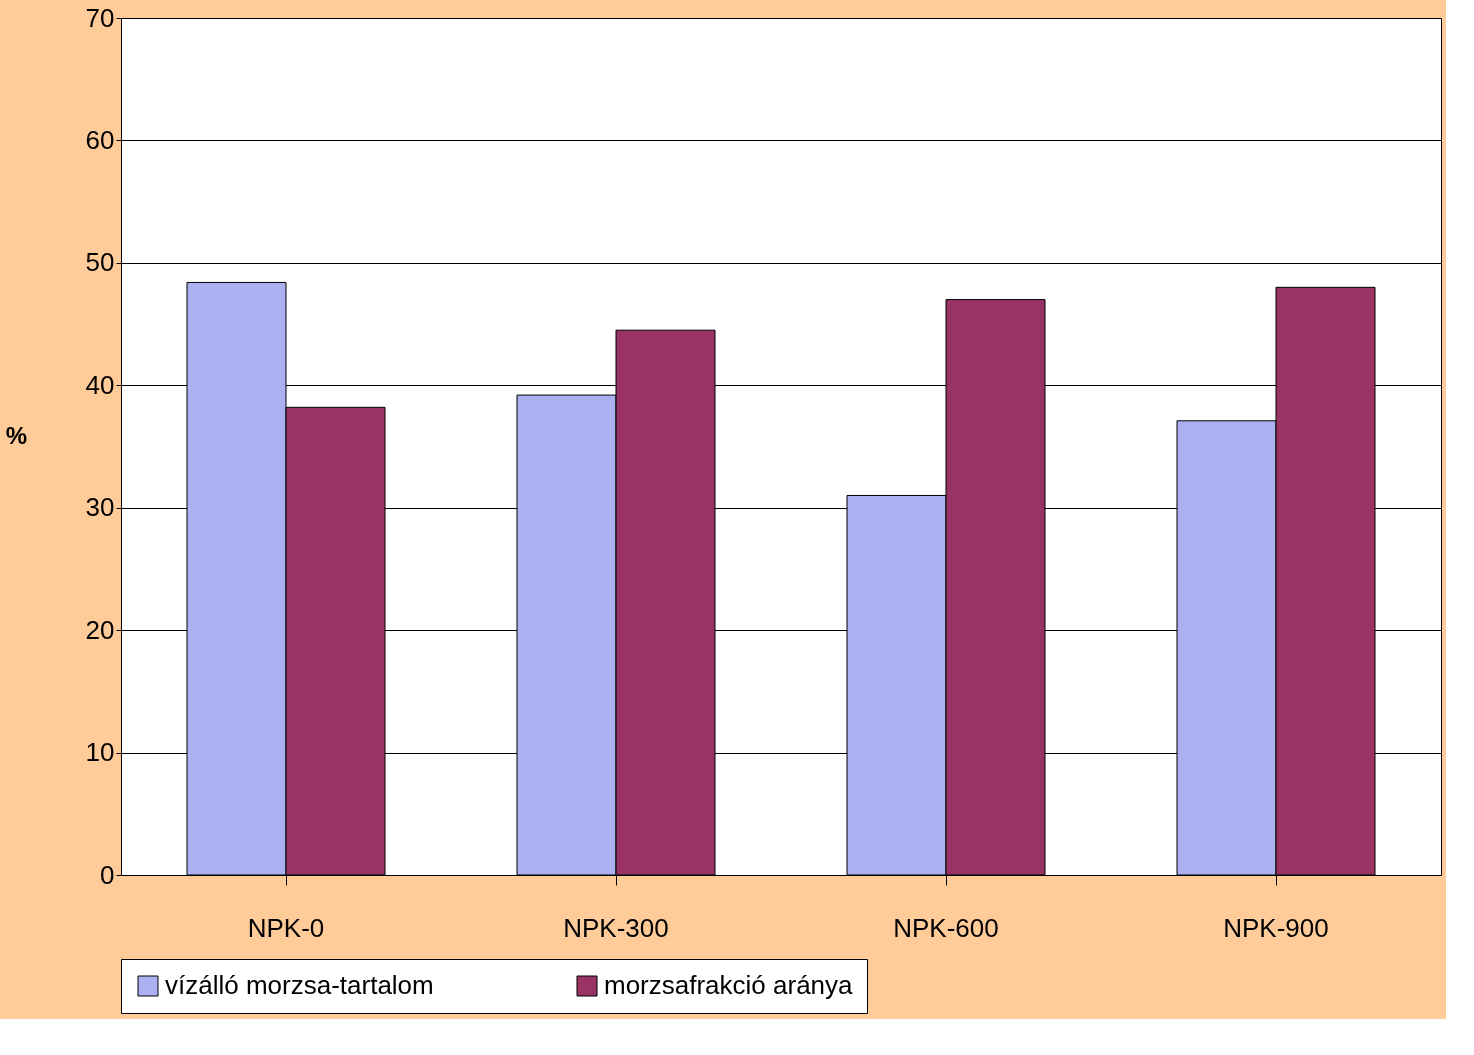  What do you see at coordinates (616, 927) in the screenshot?
I see `x-tick-label: NPK-300` at bounding box center [616, 927].